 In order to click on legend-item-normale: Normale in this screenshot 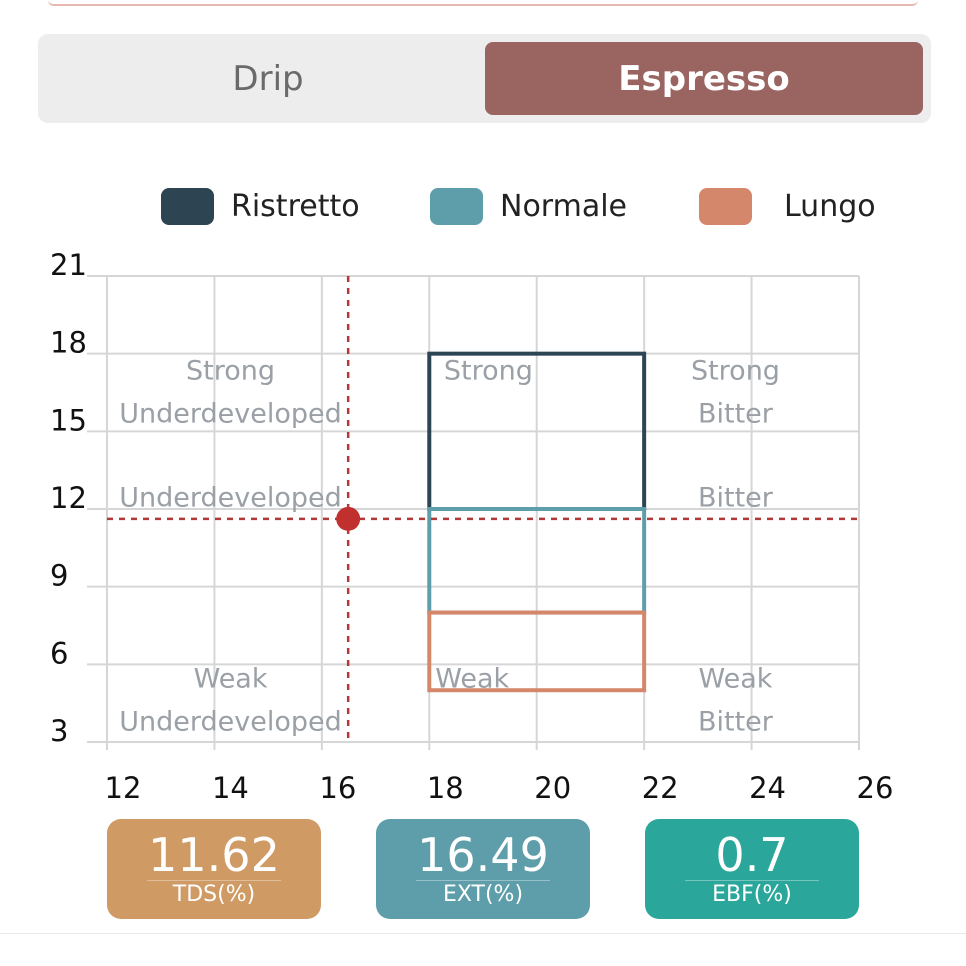, I will do `click(528, 206)`.